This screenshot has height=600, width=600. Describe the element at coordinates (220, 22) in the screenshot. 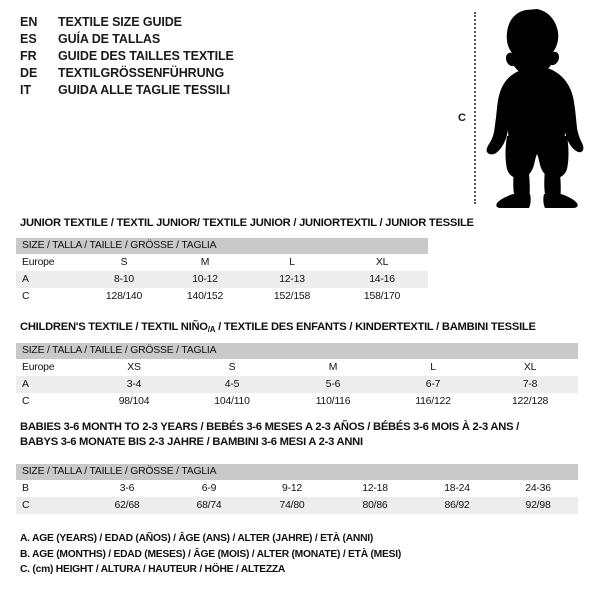

I see `language-row-en: EN TEXTILE SIZE GUIDE` at that location.